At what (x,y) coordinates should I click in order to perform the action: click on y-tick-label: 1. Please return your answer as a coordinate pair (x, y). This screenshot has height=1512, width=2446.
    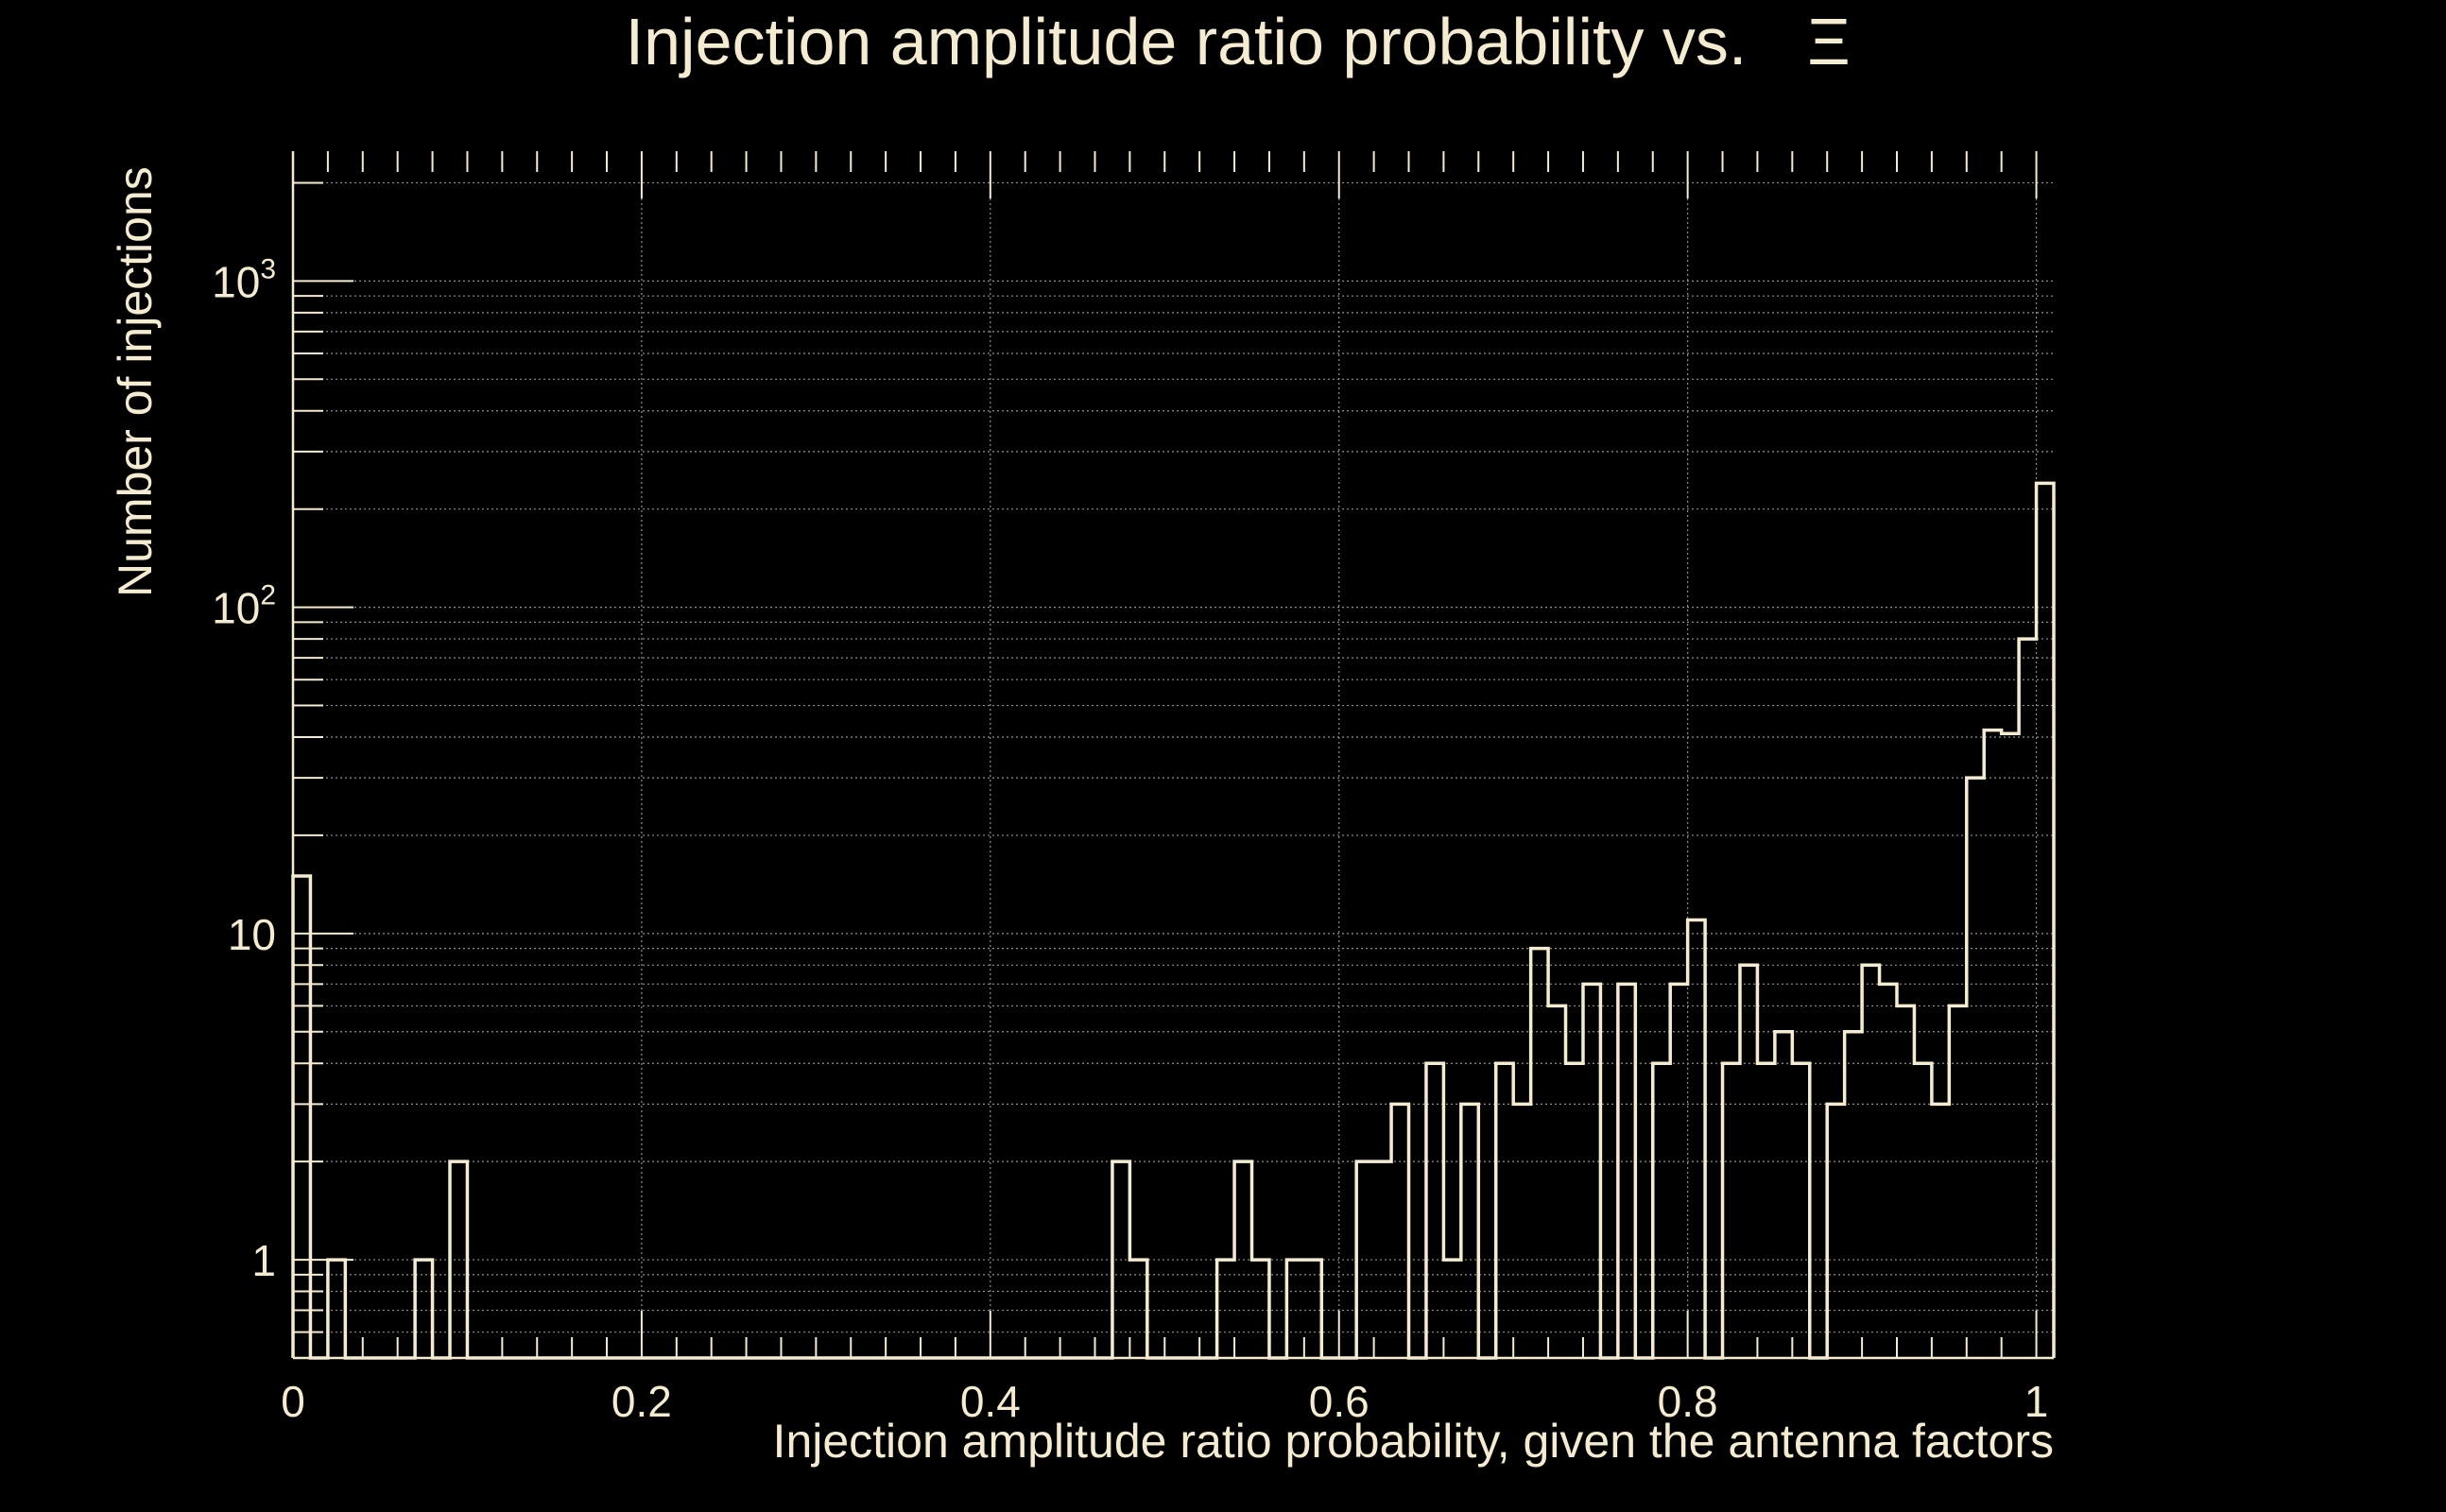
    Looking at the image, I should click on (263, 1260).